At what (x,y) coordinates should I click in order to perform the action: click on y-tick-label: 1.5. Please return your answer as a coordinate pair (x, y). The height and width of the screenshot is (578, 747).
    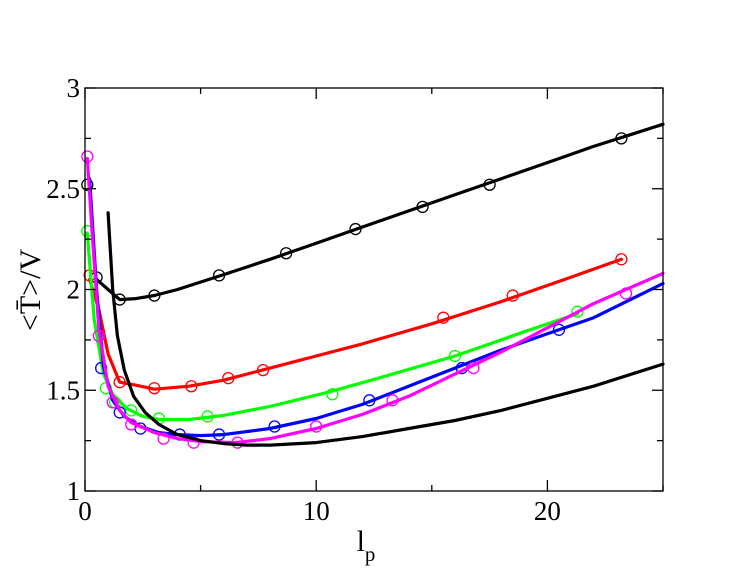
    Looking at the image, I should click on (63, 390).